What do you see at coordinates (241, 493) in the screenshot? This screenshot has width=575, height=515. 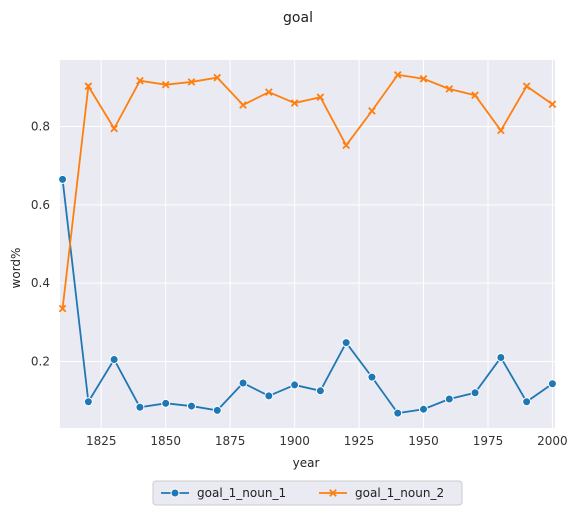 I see `legend-label: goal_1_noun_1` at bounding box center [241, 493].